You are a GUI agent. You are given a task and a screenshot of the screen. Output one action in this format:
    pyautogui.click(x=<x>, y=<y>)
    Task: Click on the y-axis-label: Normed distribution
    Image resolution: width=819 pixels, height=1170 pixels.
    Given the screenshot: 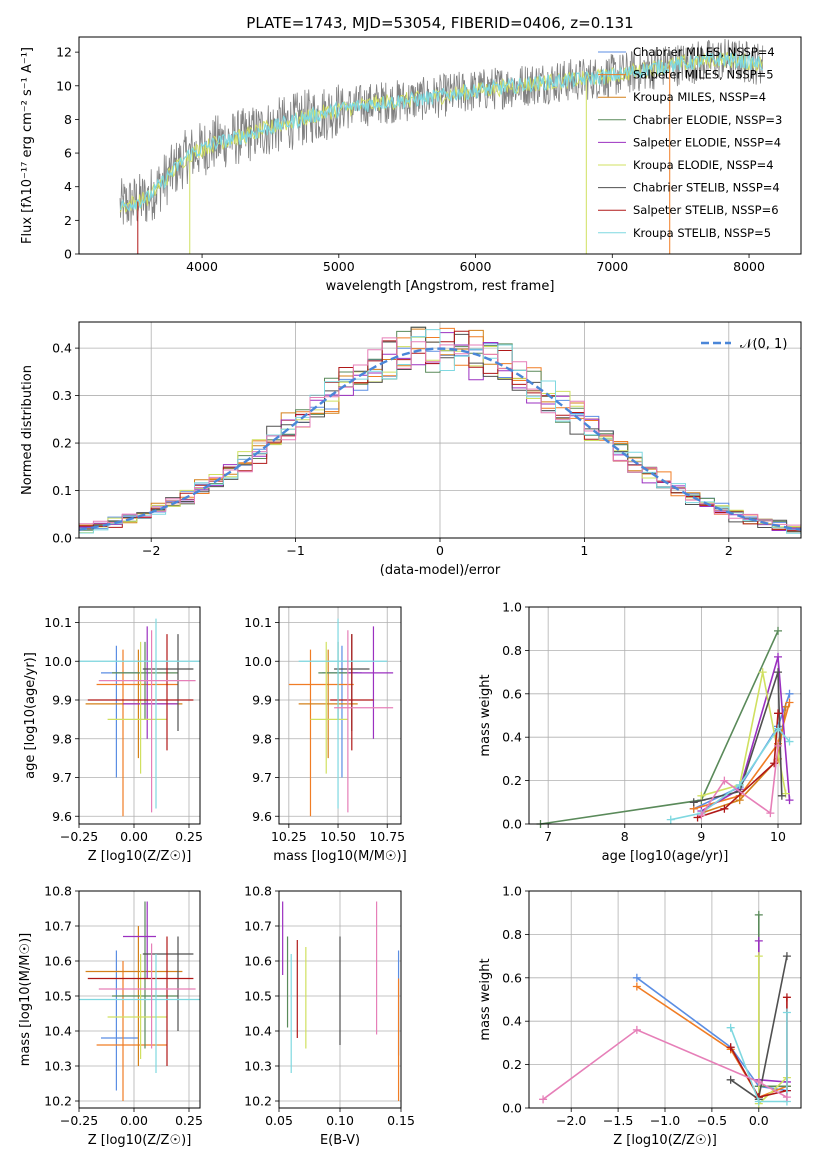 What is the action you would take?
    pyautogui.click(x=27, y=430)
    